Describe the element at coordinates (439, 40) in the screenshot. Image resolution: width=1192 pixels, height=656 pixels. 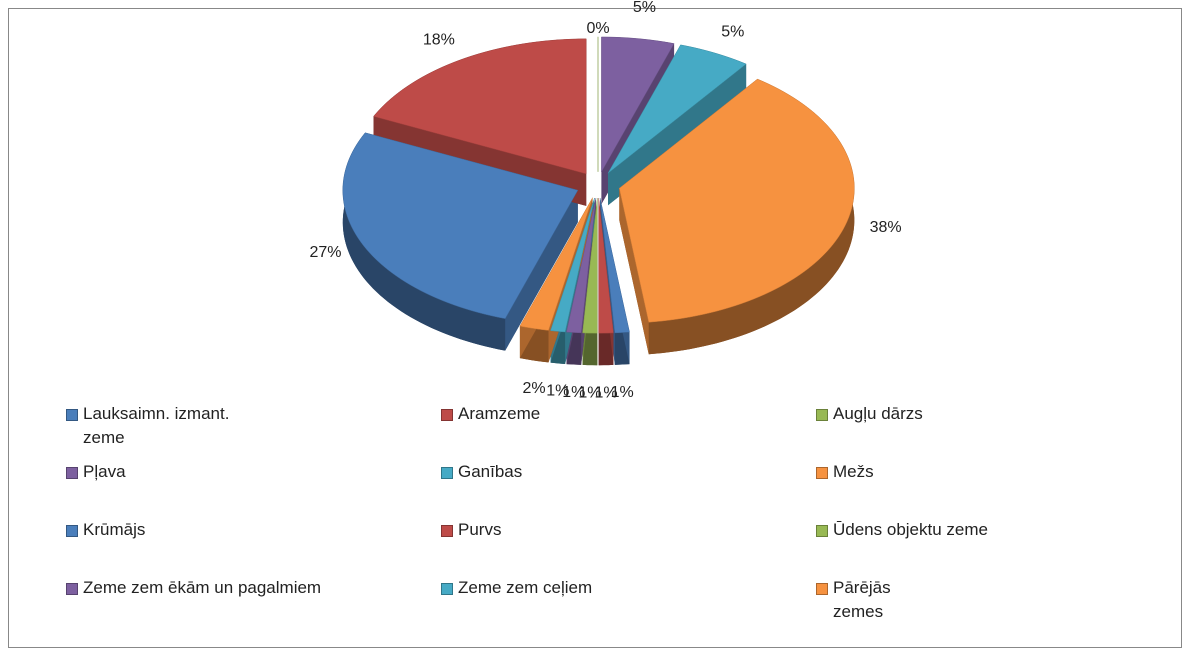
I see `data-label: 18%` at that location.